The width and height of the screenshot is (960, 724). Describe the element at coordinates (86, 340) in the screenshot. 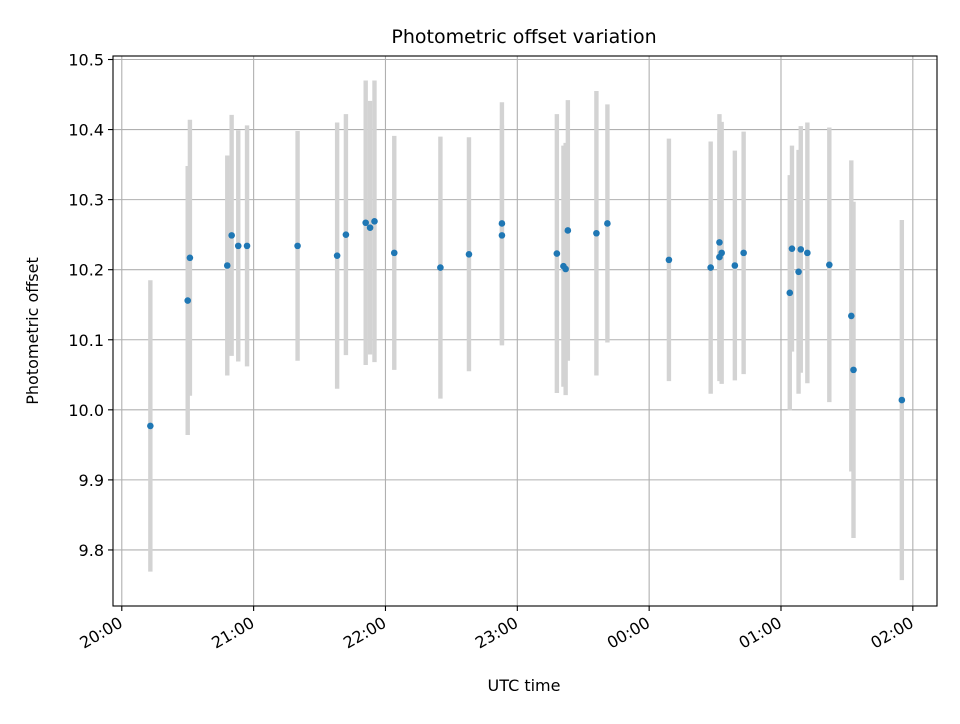

I see `y-tick-label: 10.1` at that location.